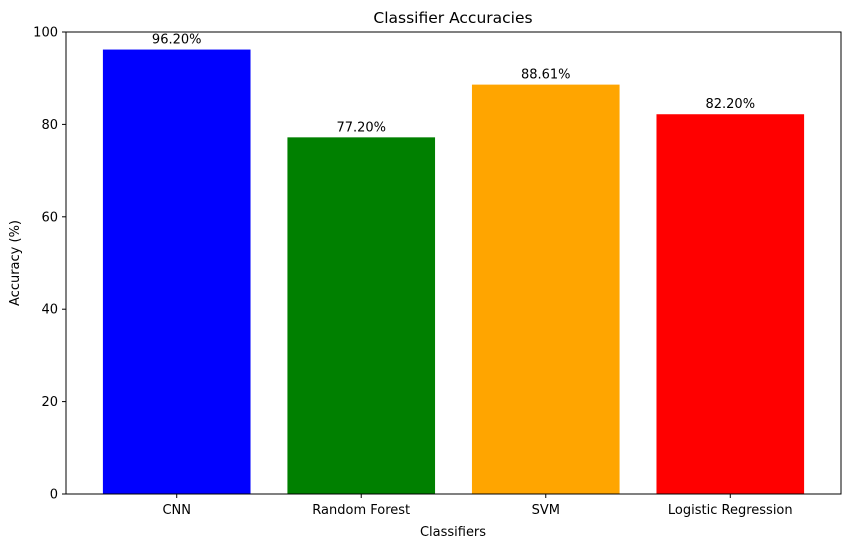 This screenshot has width=850, height=547. What do you see at coordinates (546, 75) in the screenshot?
I see `data-label: 88.61%` at bounding box center [546, 75].